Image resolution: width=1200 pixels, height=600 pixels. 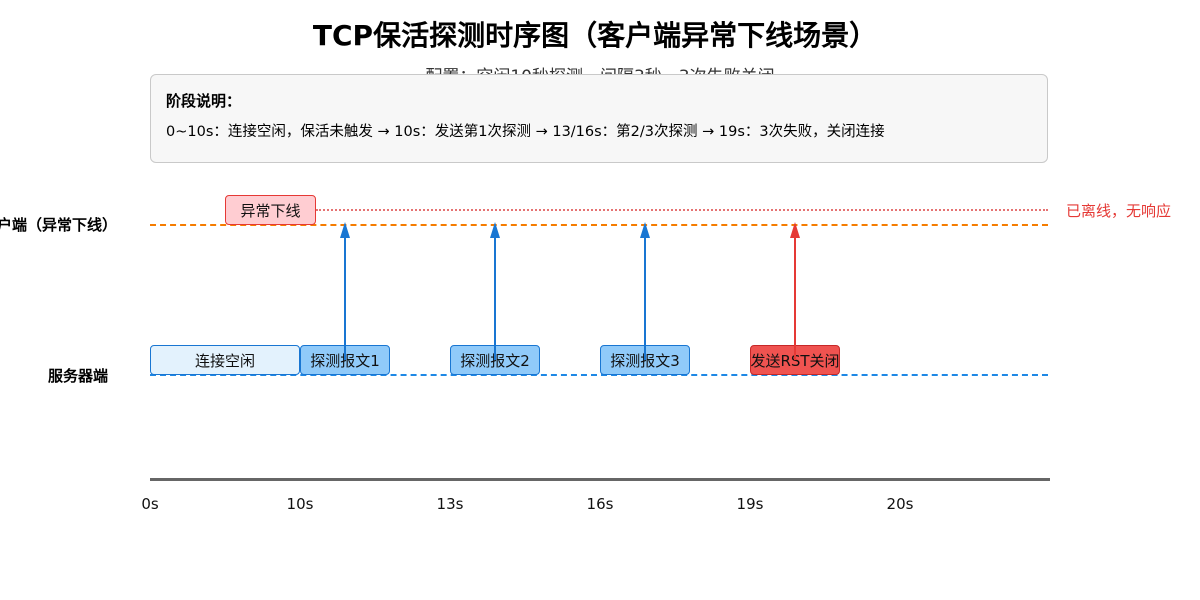 I want to click on tick-13s: 13s, so click(x=450, y=504).